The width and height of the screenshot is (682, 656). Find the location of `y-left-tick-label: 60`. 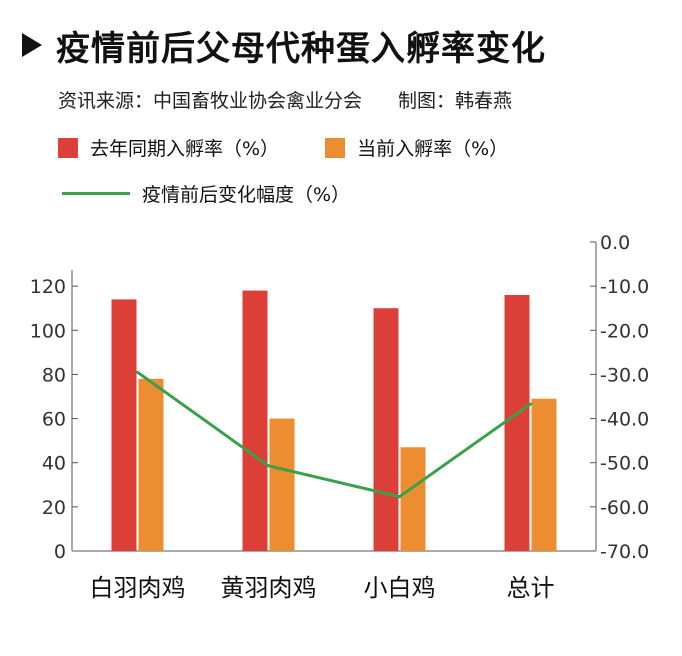

y-left-tick-label: 60 is located at coordinates (54, 420).